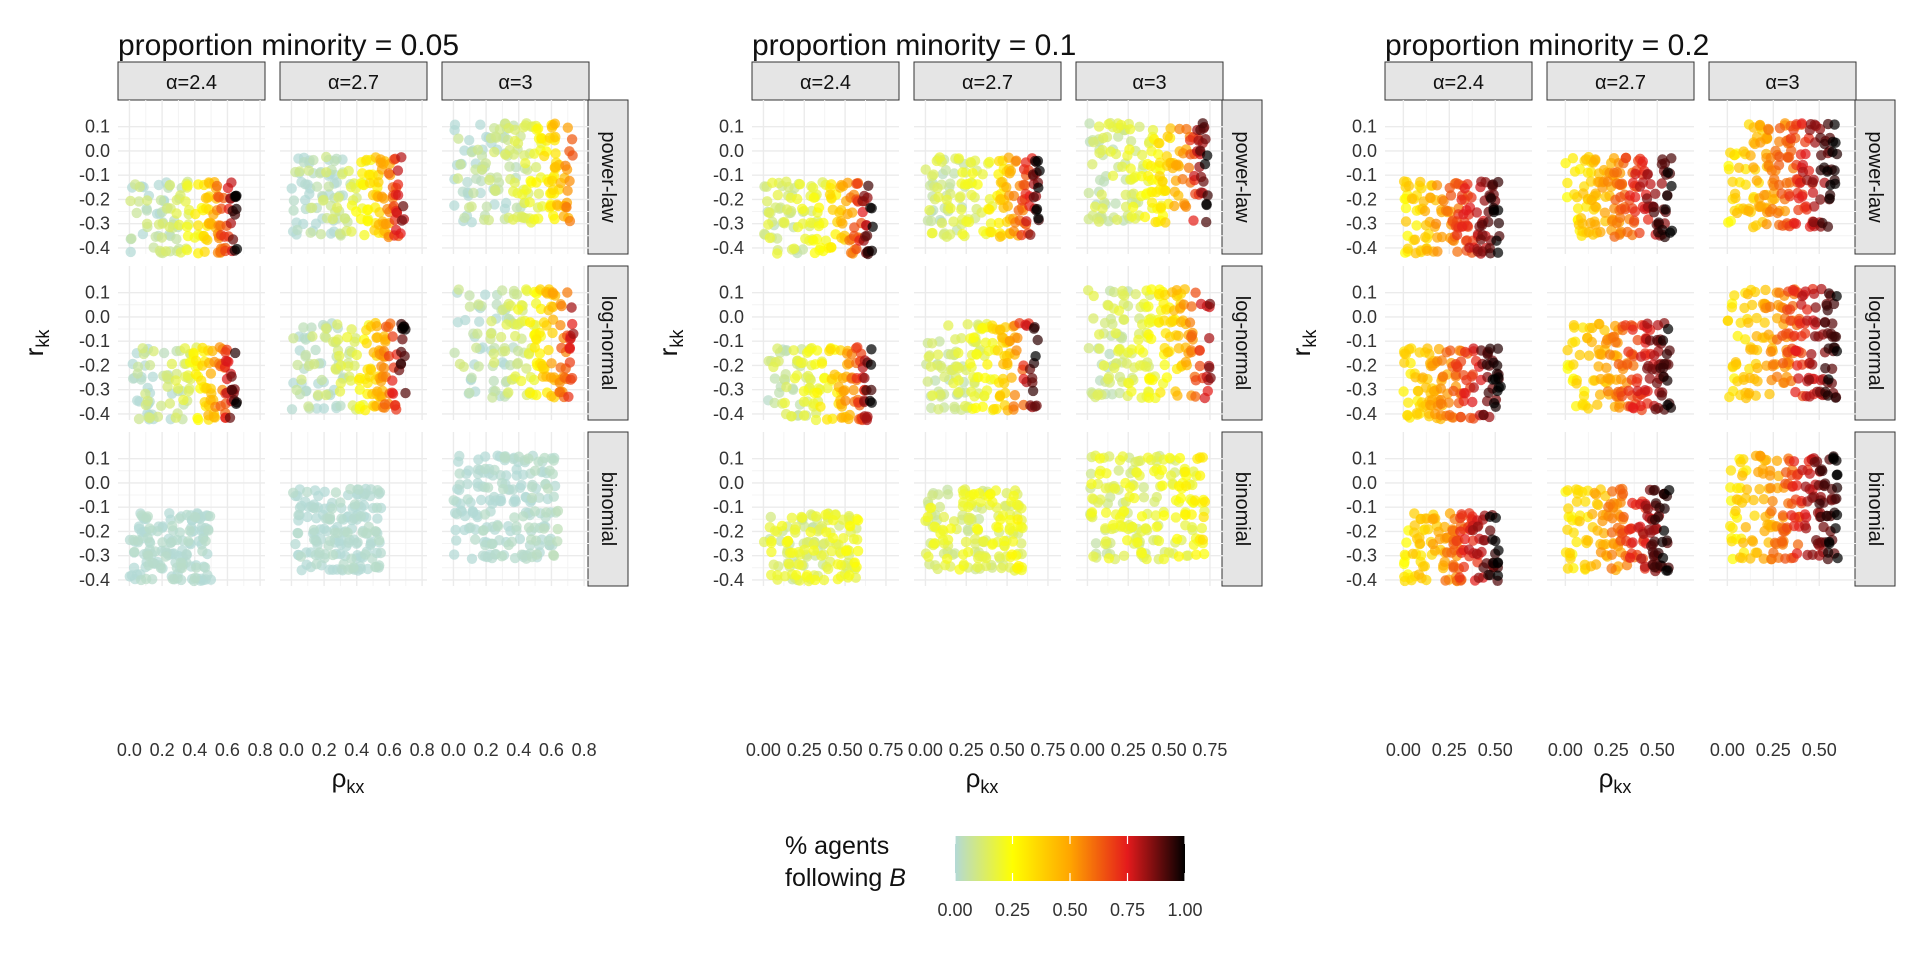 This screenshot has height=960, width=1920. Describe the element at coordinates (1209, 750) in the screenshot. I see `x-tick-label: 0.75` at that location.